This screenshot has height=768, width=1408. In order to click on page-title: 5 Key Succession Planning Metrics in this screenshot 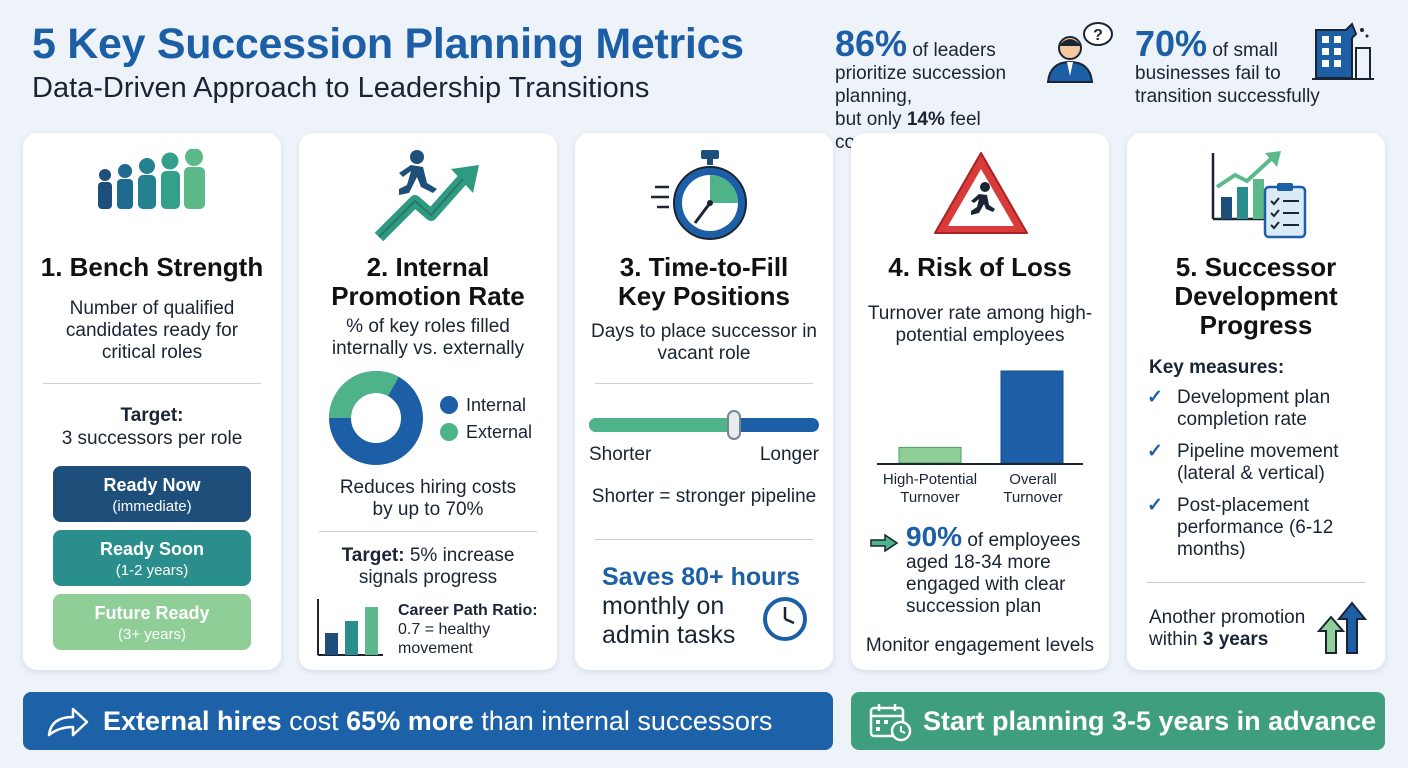, I will do `click(388, 44)`.